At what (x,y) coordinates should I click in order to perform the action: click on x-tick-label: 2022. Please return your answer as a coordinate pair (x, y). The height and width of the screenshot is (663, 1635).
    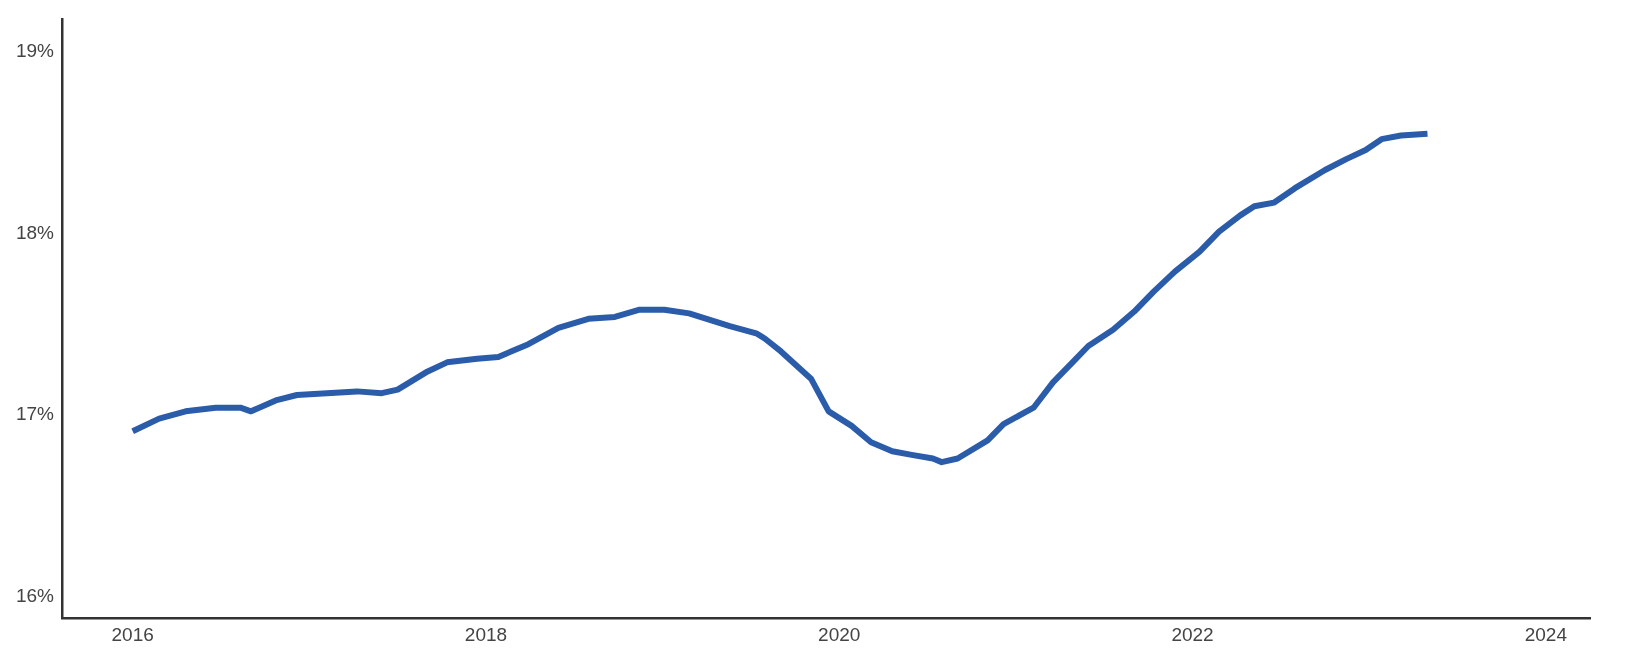
    Looking at the image, I should click on (1192, 634).